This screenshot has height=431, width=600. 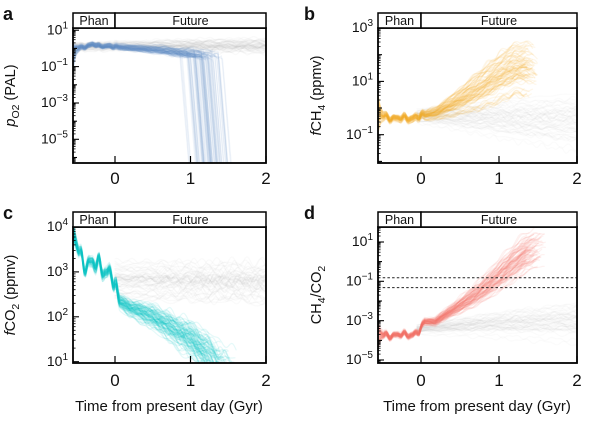 What do you see at coordinates (58, 315) in the screenshot?
I see `y-tick-label: 102` at bounding box center [58, 315].